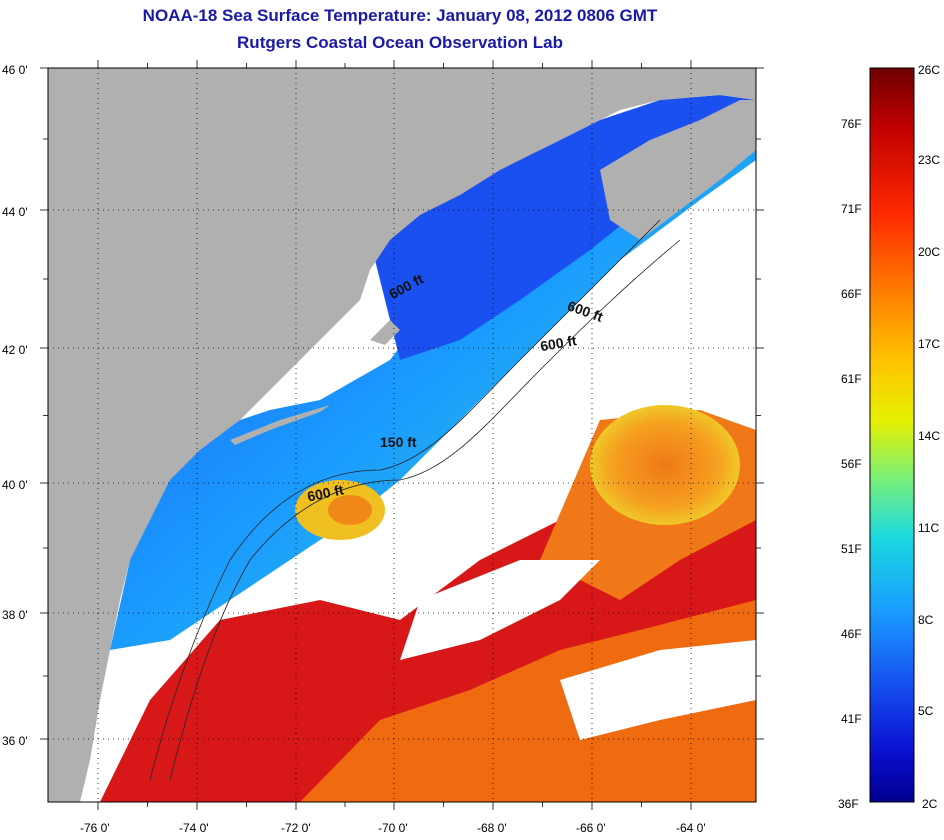 The image size is (944, 840). Describe the element at coordinates (385, 332) in the screenshot. I see `land-cape-cod` at that location.